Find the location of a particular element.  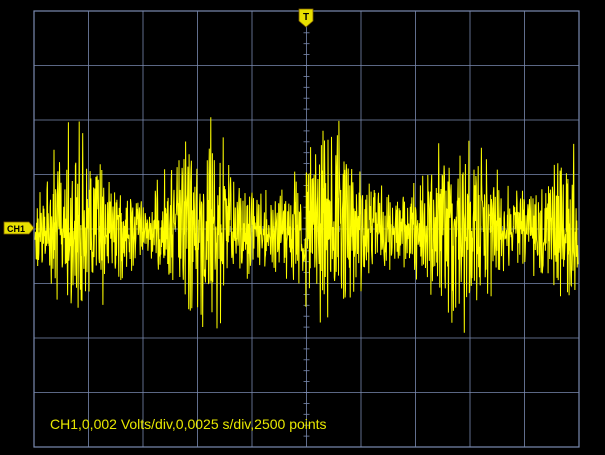

trigger-marker-label: T is located at coordinates (306, 17).